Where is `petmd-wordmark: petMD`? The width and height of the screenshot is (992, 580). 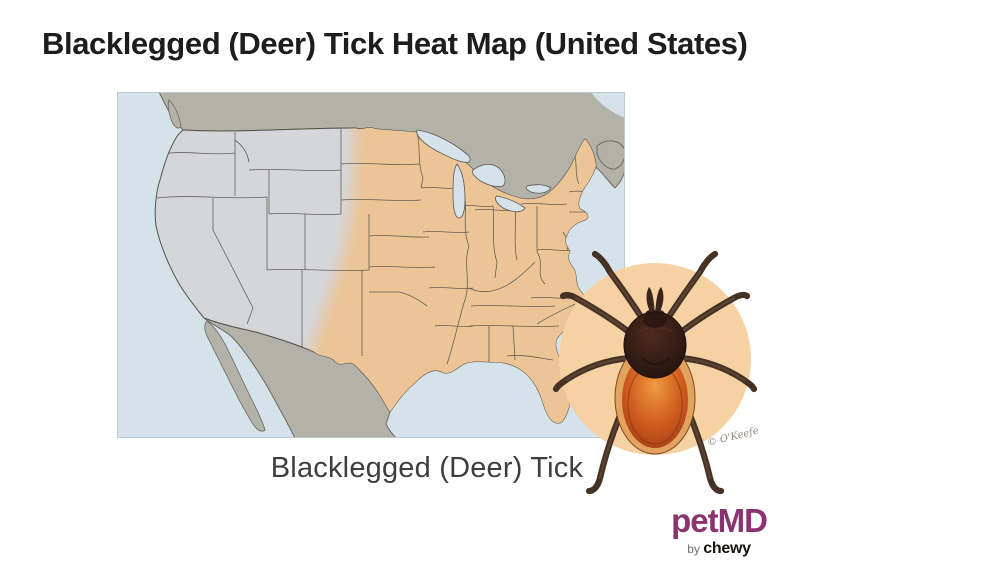
petmd-wordmark: petMD is located at coordinates (719, 520).